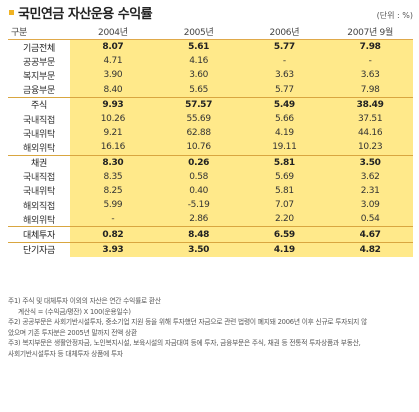 This screenshot has height=412, width=419. I want to click on table-row: 복지부문 3.90 3.60 3.63 3.63, so click(210, 75).